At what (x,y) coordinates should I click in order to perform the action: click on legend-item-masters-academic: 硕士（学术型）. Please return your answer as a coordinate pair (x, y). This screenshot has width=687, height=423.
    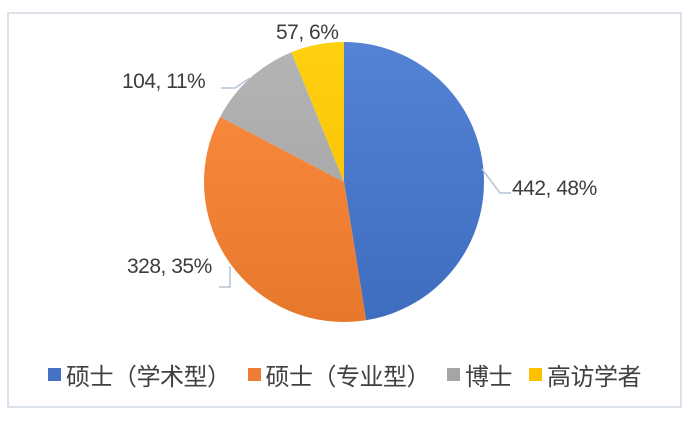
    Looking at the image, I should click on (139, 374).